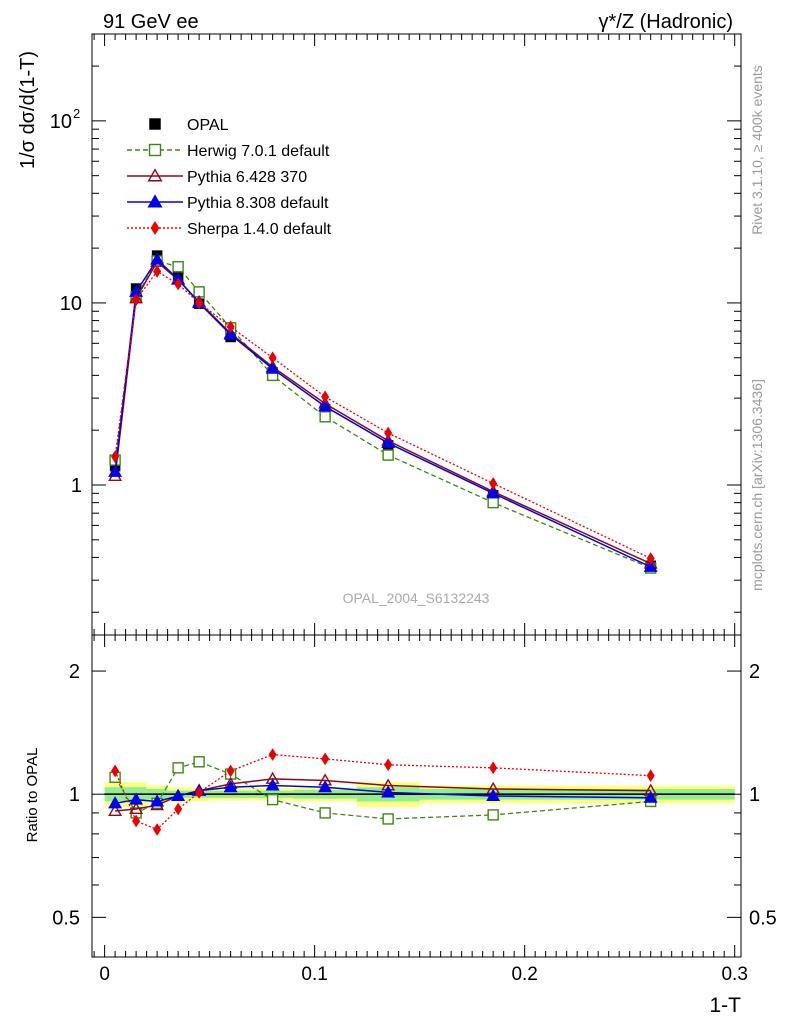 This screenshot has width=786, height=1024. What do you see at coordinates (524, 974) in the screenshot?
I see `x-tick-label: 0.2` at bounding box center [524, 974].